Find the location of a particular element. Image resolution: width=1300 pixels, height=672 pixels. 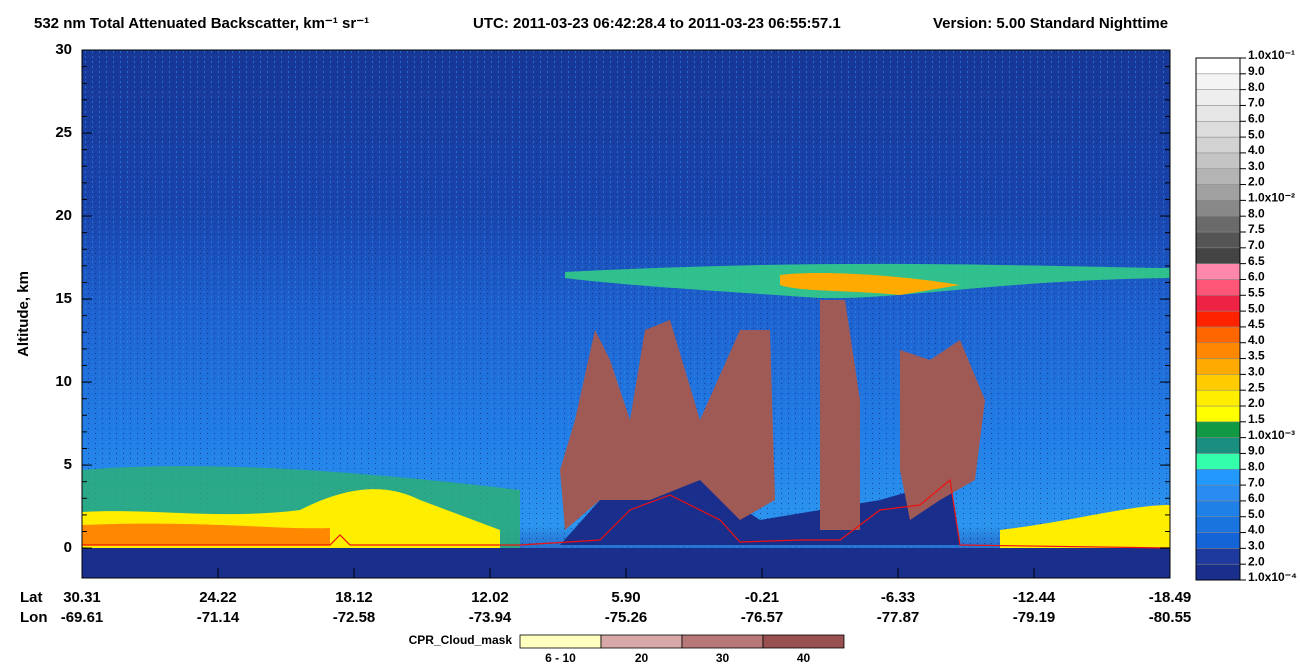

lon-label: -79.19 is located at coordinates (1034, 617).